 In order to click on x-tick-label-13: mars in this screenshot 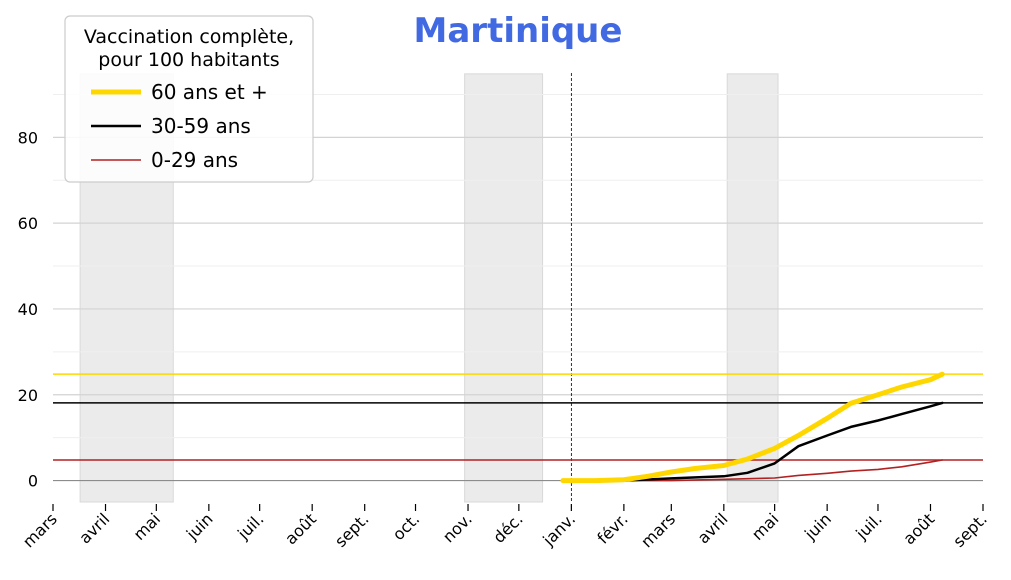, I will do `click(658, 530)`.